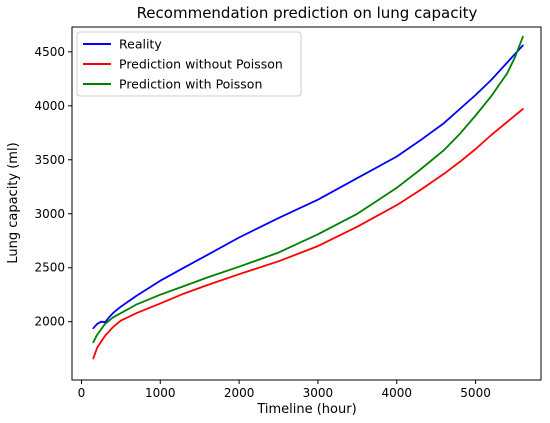 The width and height of the screenshot is (550, 423). Describe the element at coordinates (49, 160) in the screenshot. I see `y-tick-label: 3500` at that location.